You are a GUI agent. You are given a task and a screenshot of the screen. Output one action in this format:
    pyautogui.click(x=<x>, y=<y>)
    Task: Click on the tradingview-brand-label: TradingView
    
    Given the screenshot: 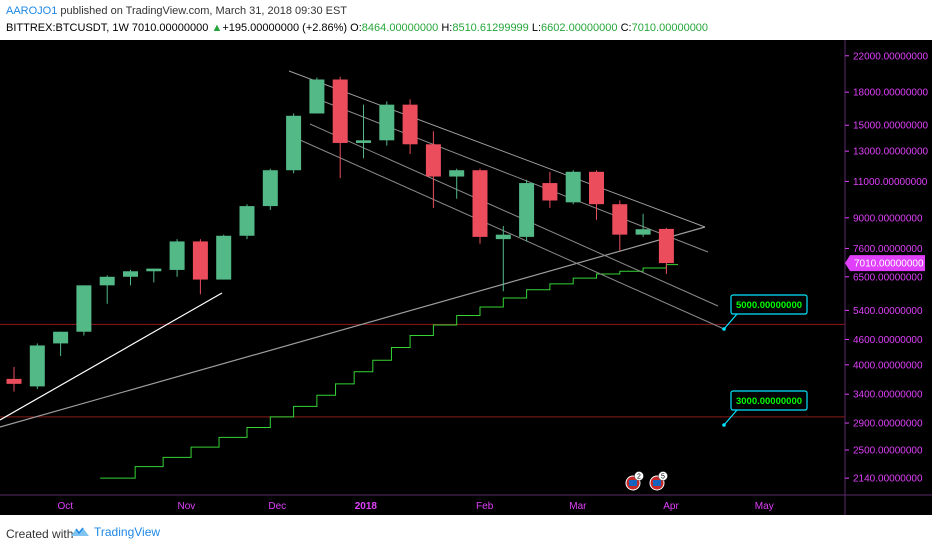 What is the action you would take?
    pyautogui.click(x=127, y=532)
    